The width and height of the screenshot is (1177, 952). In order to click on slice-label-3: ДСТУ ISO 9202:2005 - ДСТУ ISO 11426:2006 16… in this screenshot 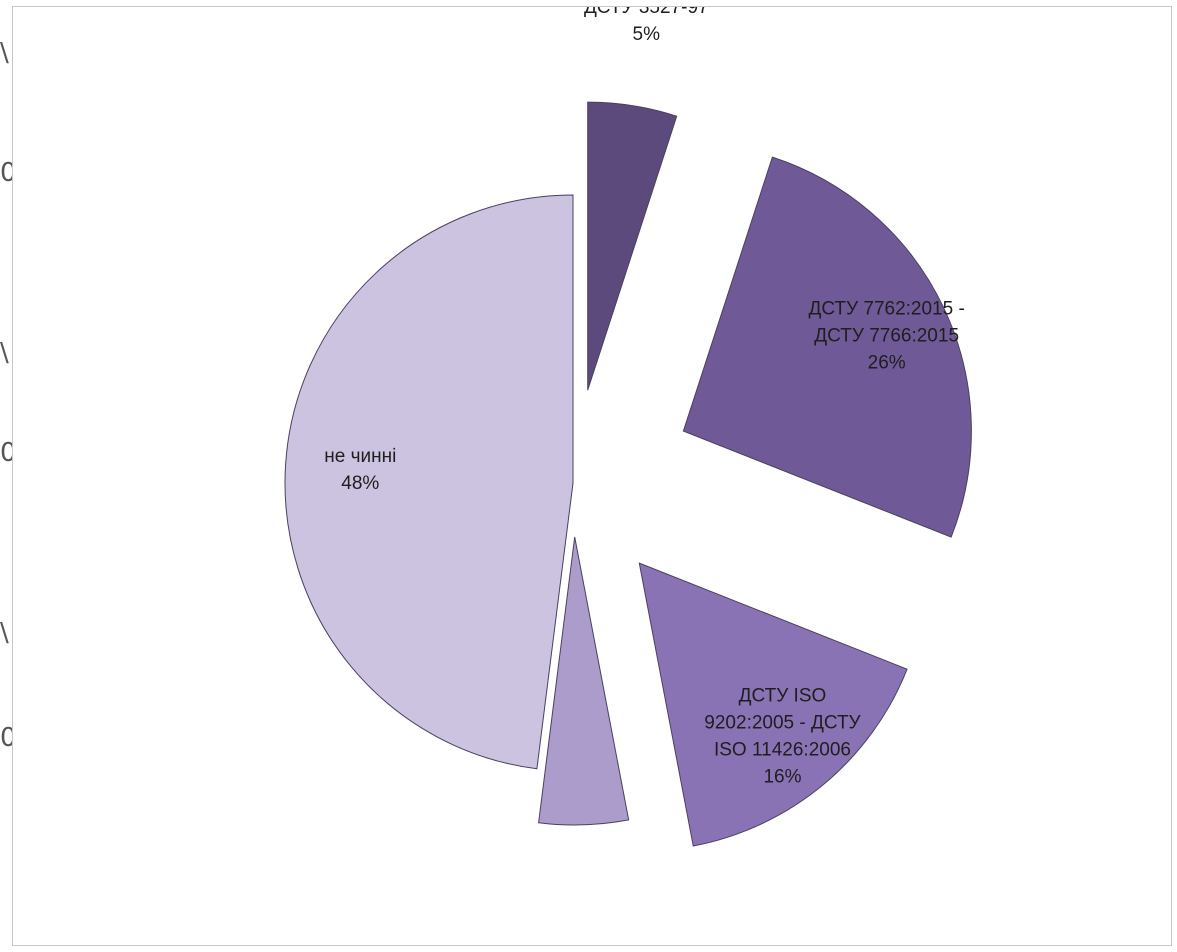, I will do `click(782, 737)`.